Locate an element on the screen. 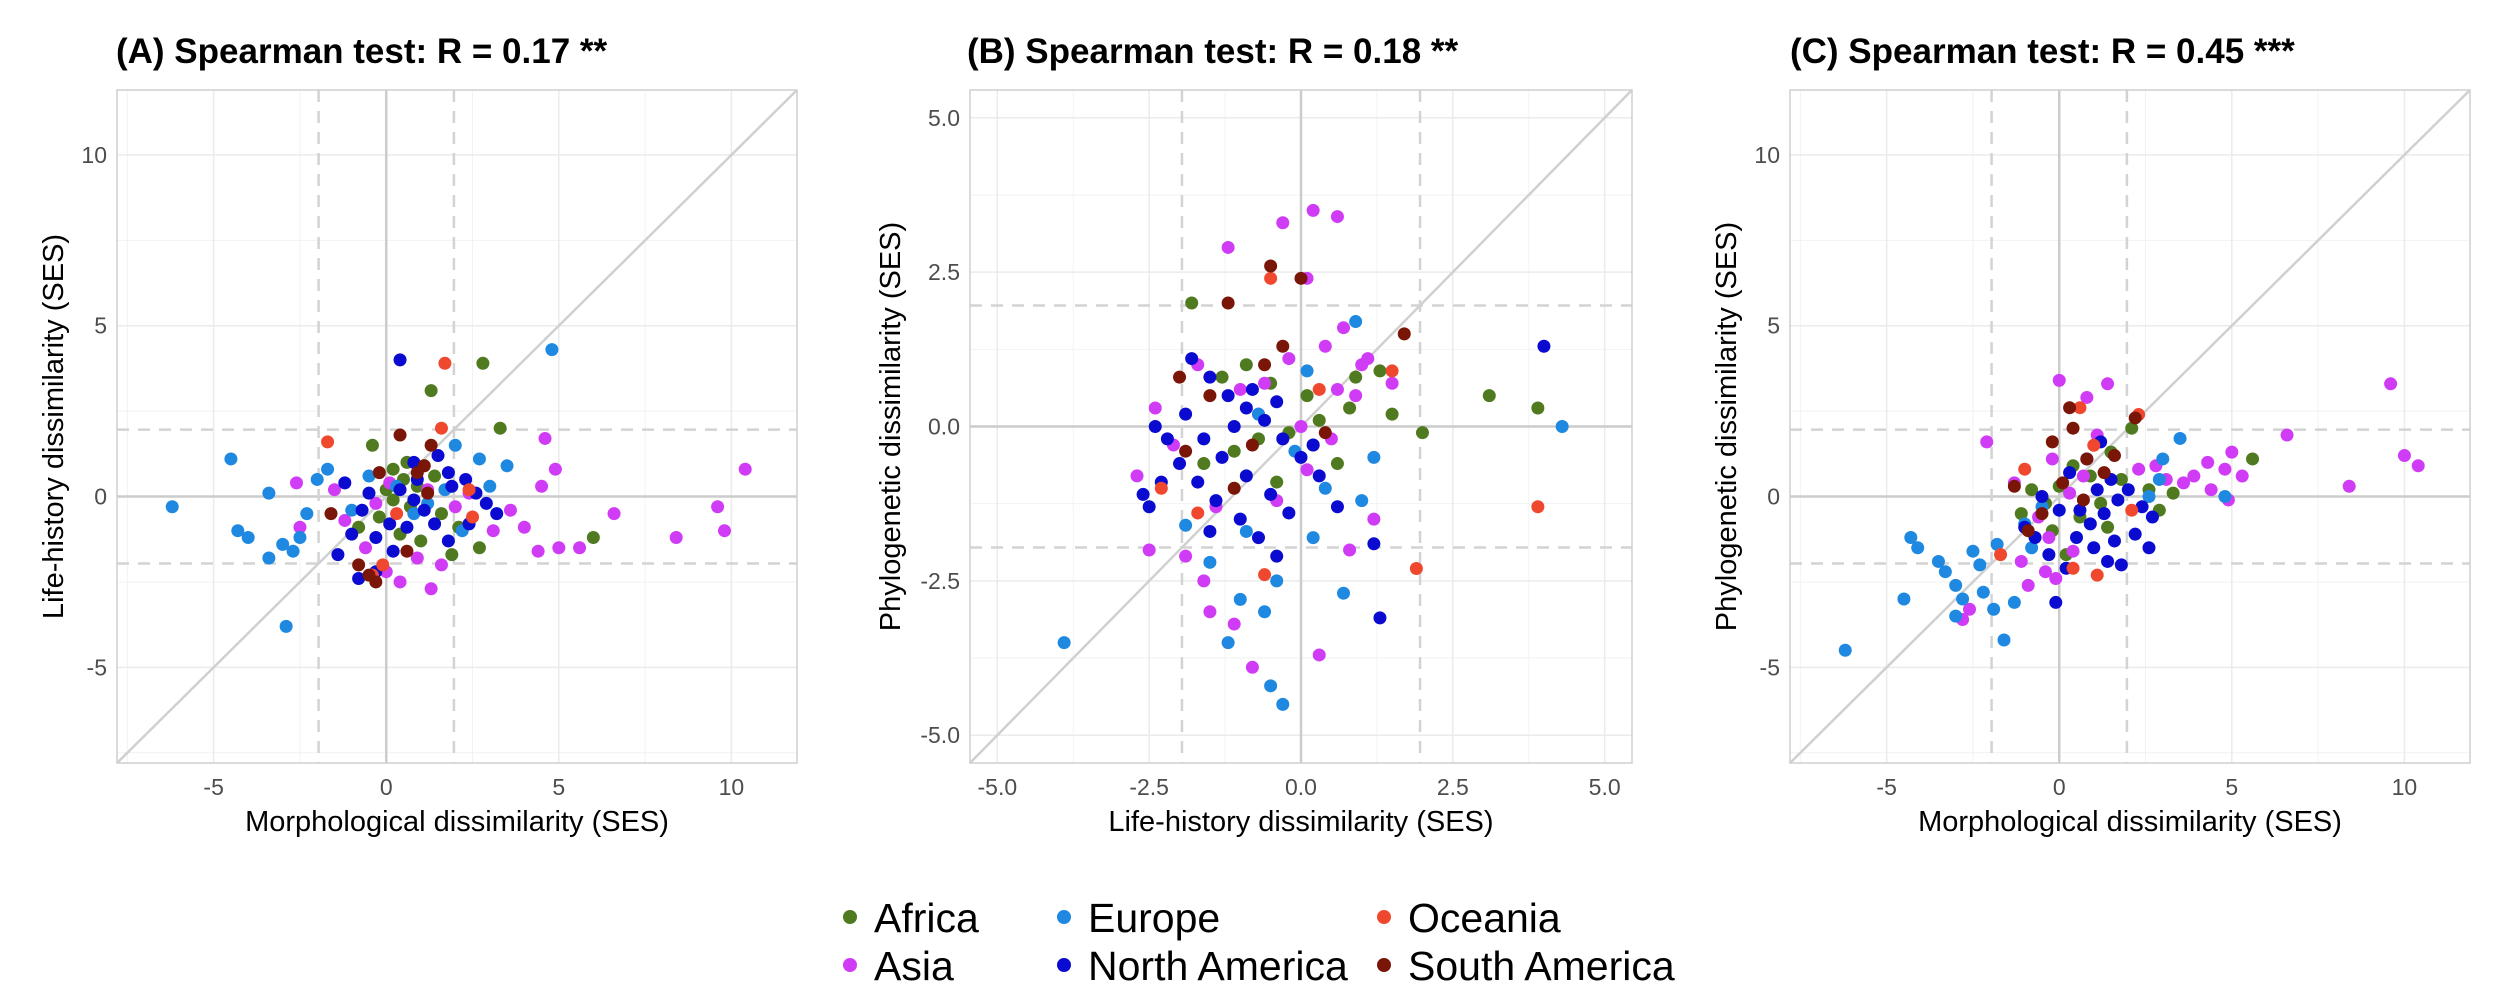  panel-b-y-tick-label: 0.0 is located at coordinates (944, 427).